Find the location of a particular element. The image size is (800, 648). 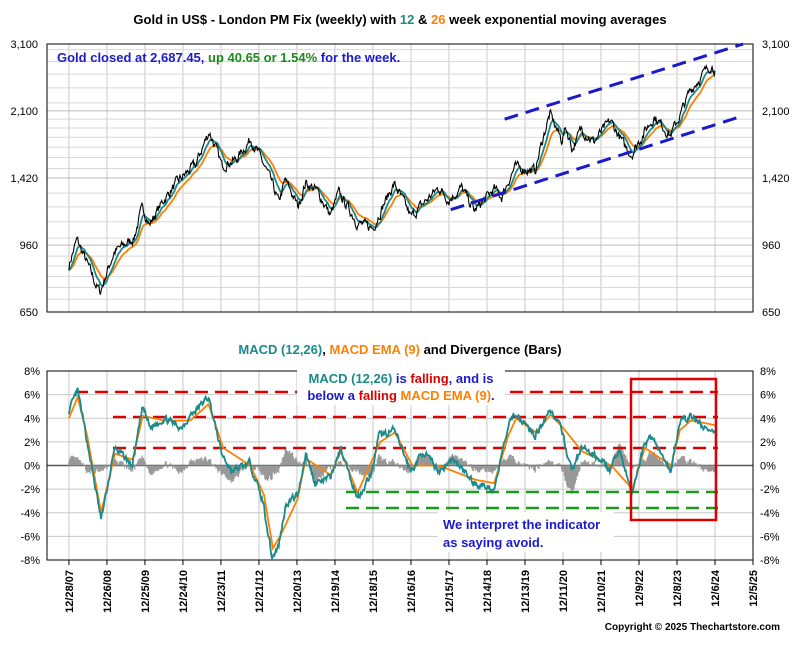

mn2-a: below a is located at coordinates (332, 395).